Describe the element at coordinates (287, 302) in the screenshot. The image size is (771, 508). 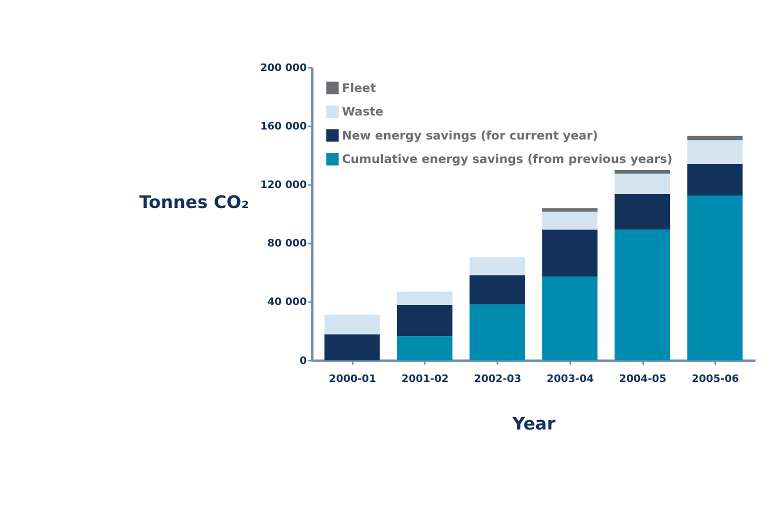
I see `y-tick-label: 40 000` at that location.